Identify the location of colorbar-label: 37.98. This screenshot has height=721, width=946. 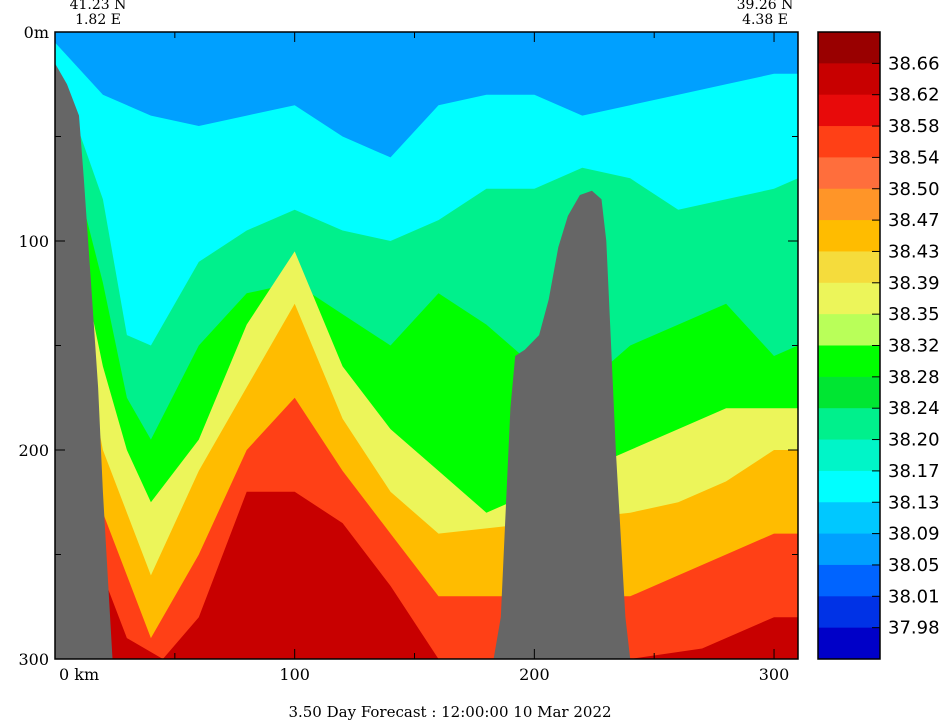
(914, 628).